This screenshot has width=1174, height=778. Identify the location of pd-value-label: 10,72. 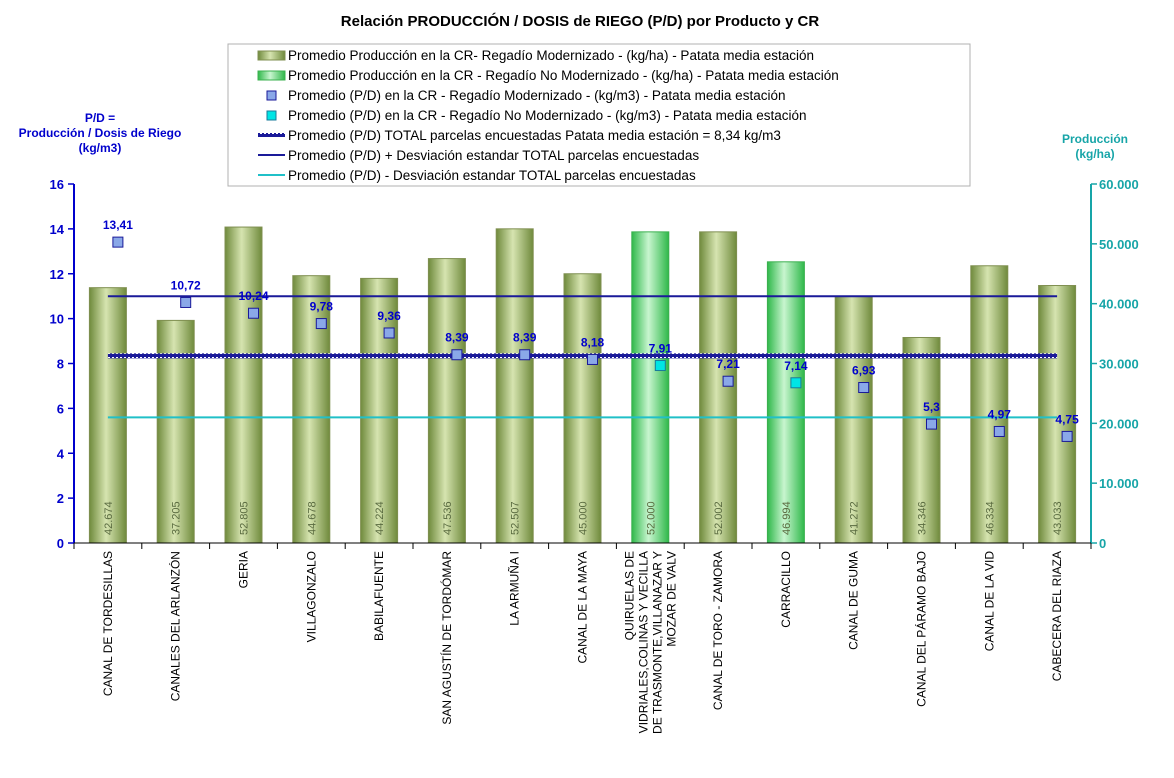
(186, 285).